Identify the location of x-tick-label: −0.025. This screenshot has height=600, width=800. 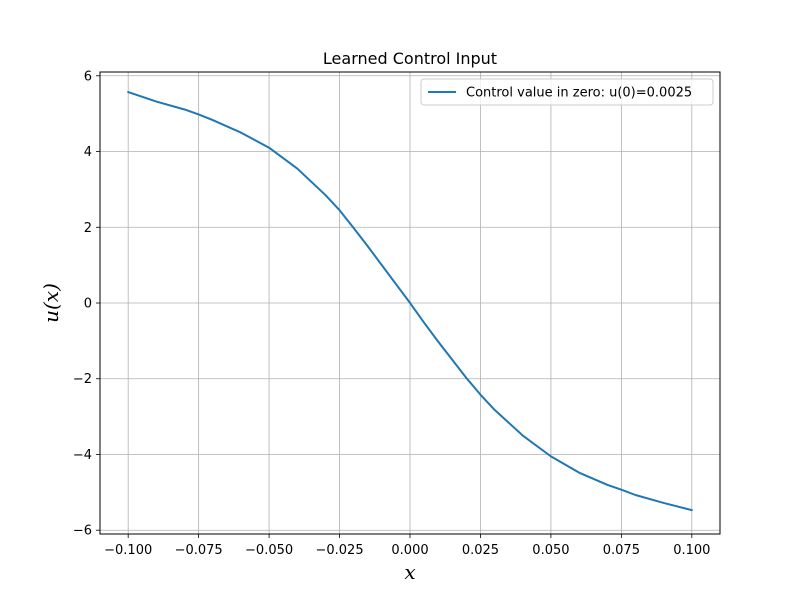
(339, 550).